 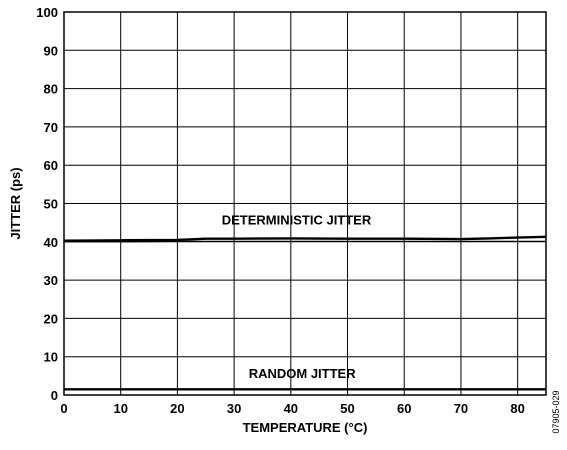 I want to click on x-tick-label: 10, so click(x=120, y=408).